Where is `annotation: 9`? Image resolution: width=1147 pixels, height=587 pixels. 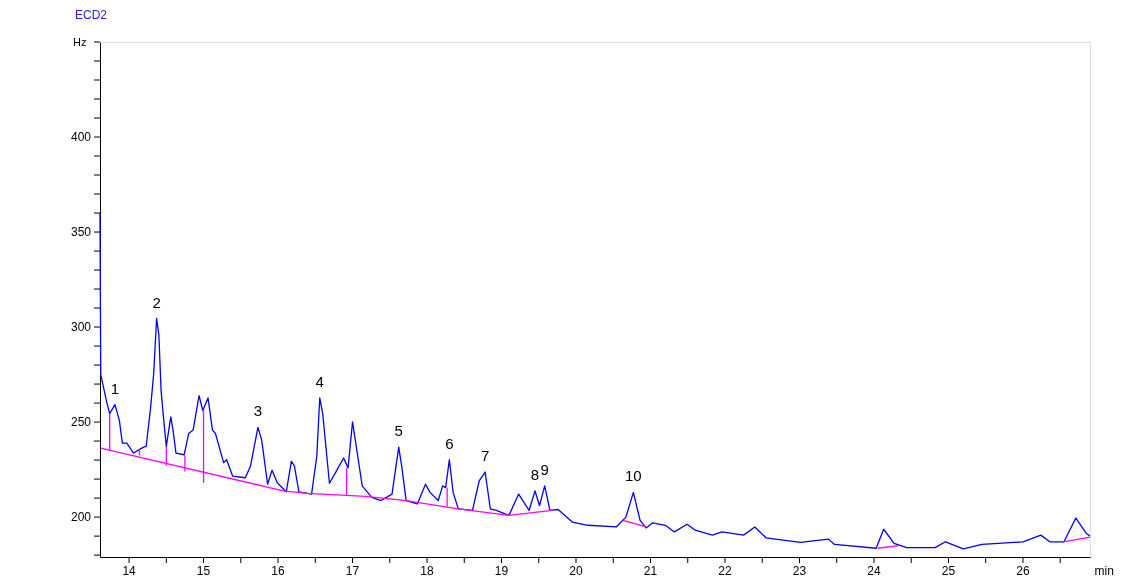
annotation: 9 is located at coordinates (544, 469).